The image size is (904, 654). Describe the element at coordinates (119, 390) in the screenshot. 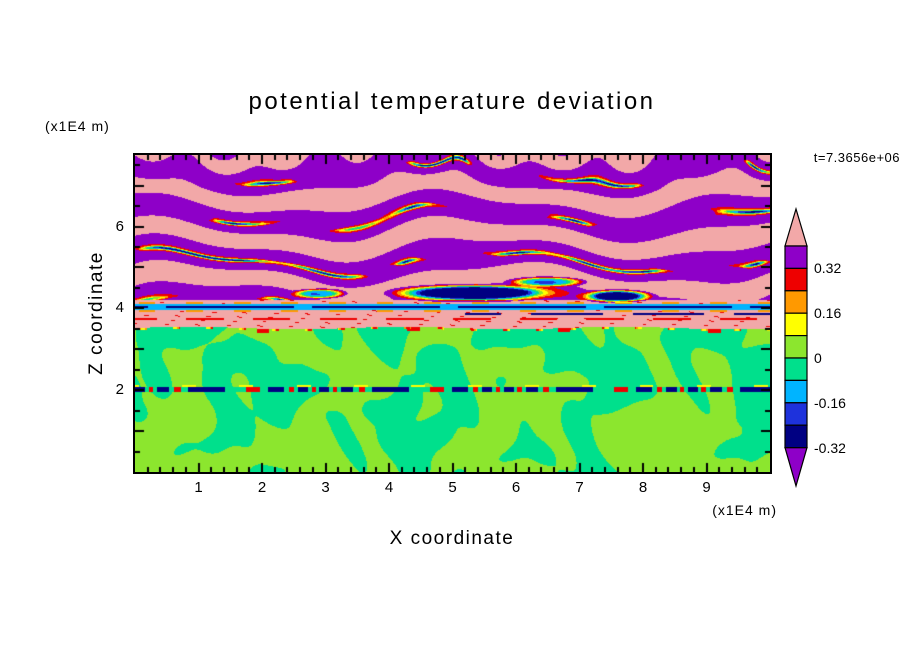

I see `z-tick-label: 2` at that location.